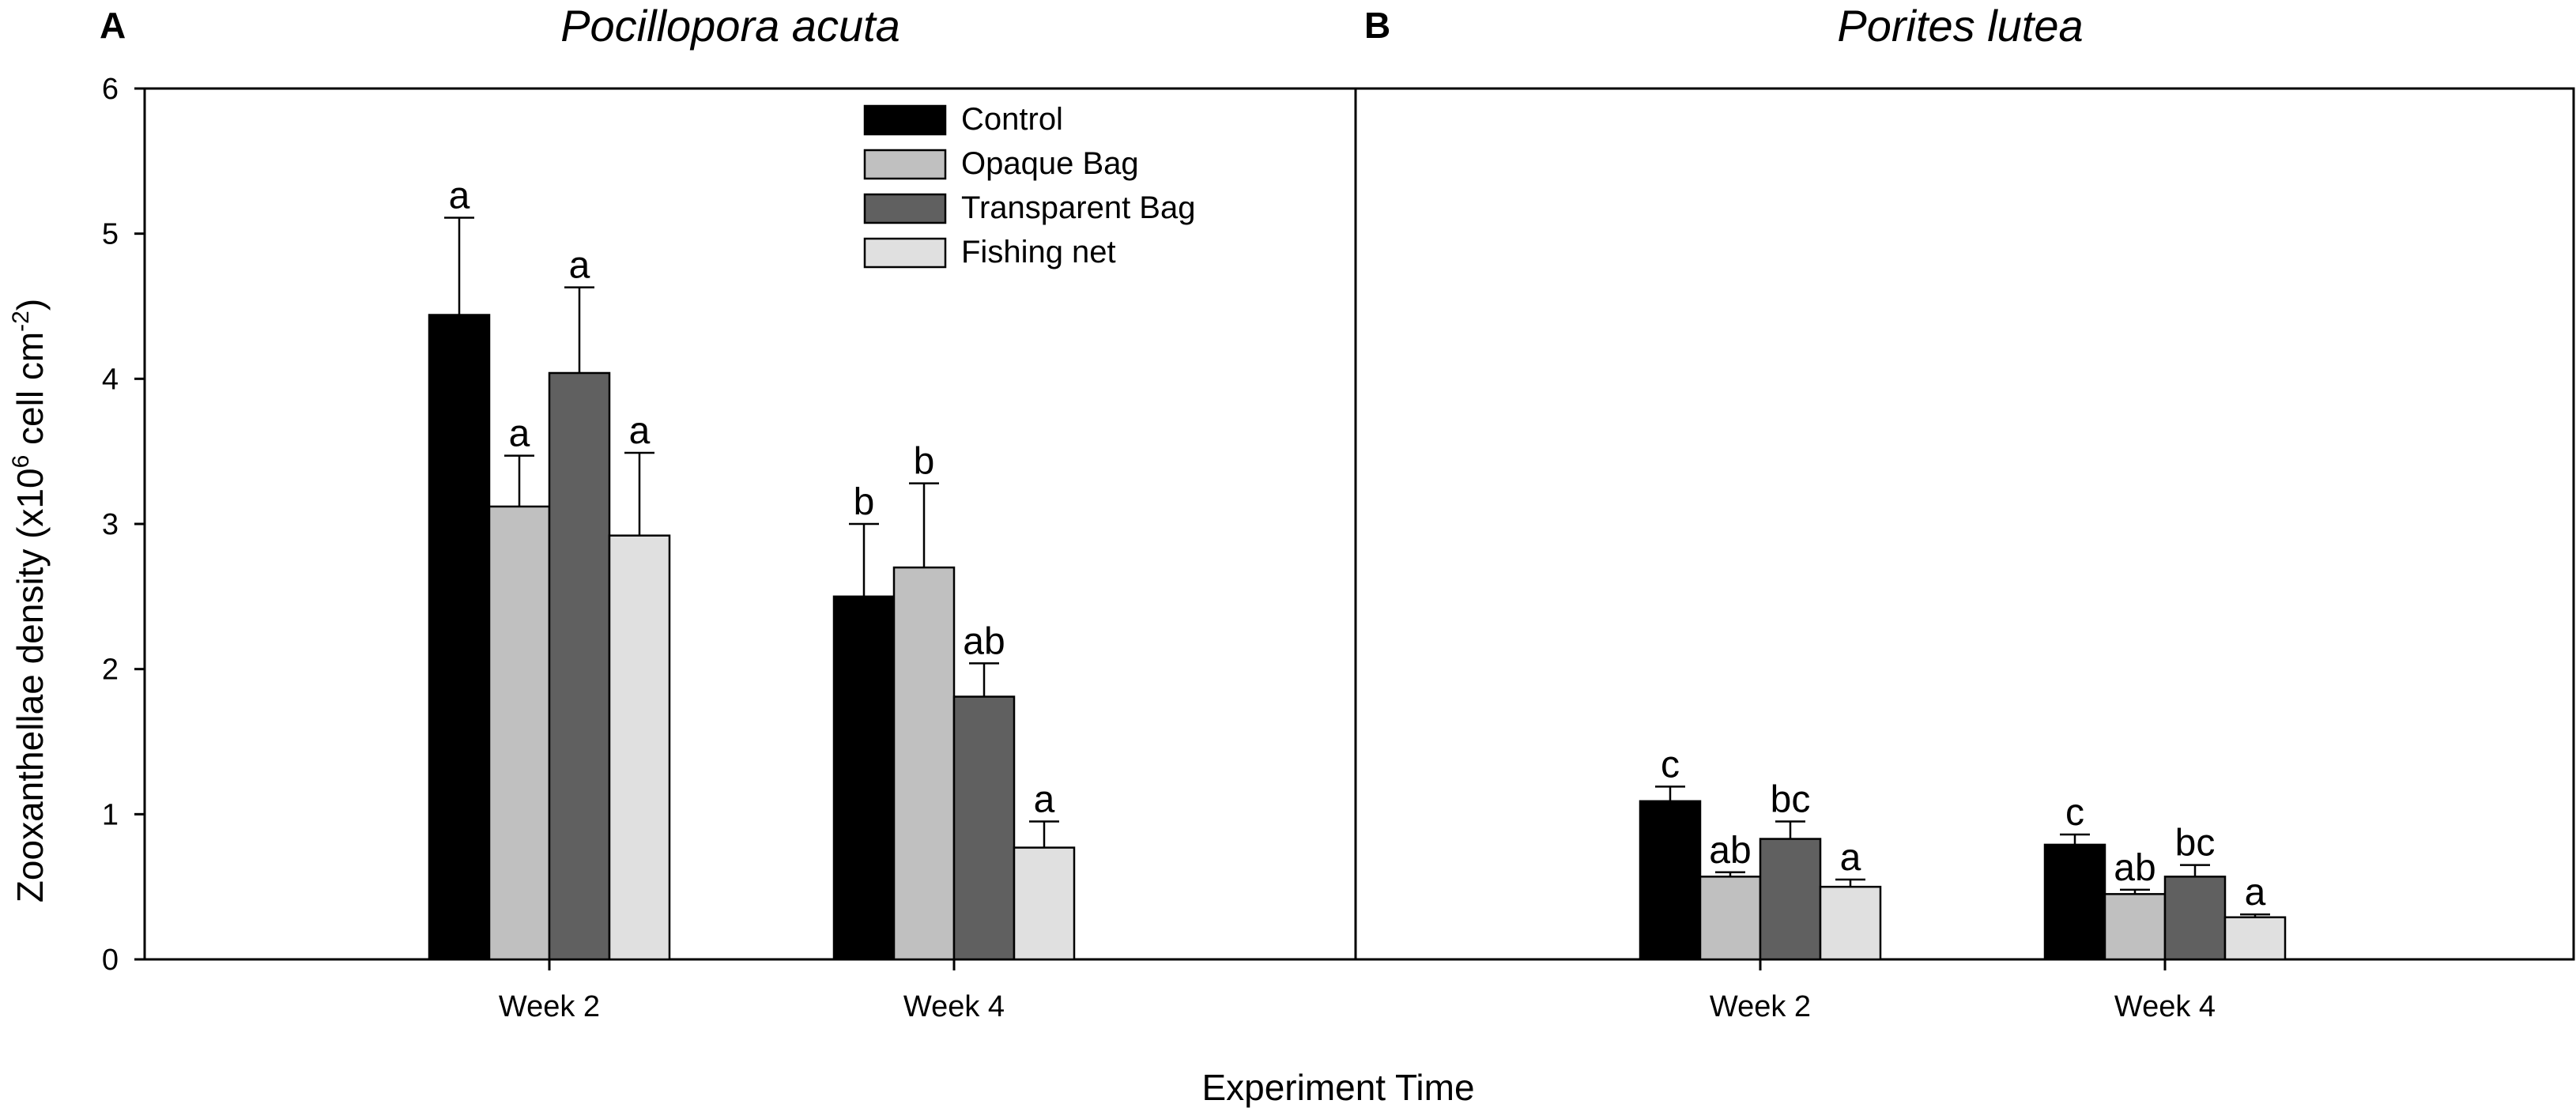 The image size is (2576, 1119). I want to click on panel-title: Pocillopora acuta, so click(730, 26).